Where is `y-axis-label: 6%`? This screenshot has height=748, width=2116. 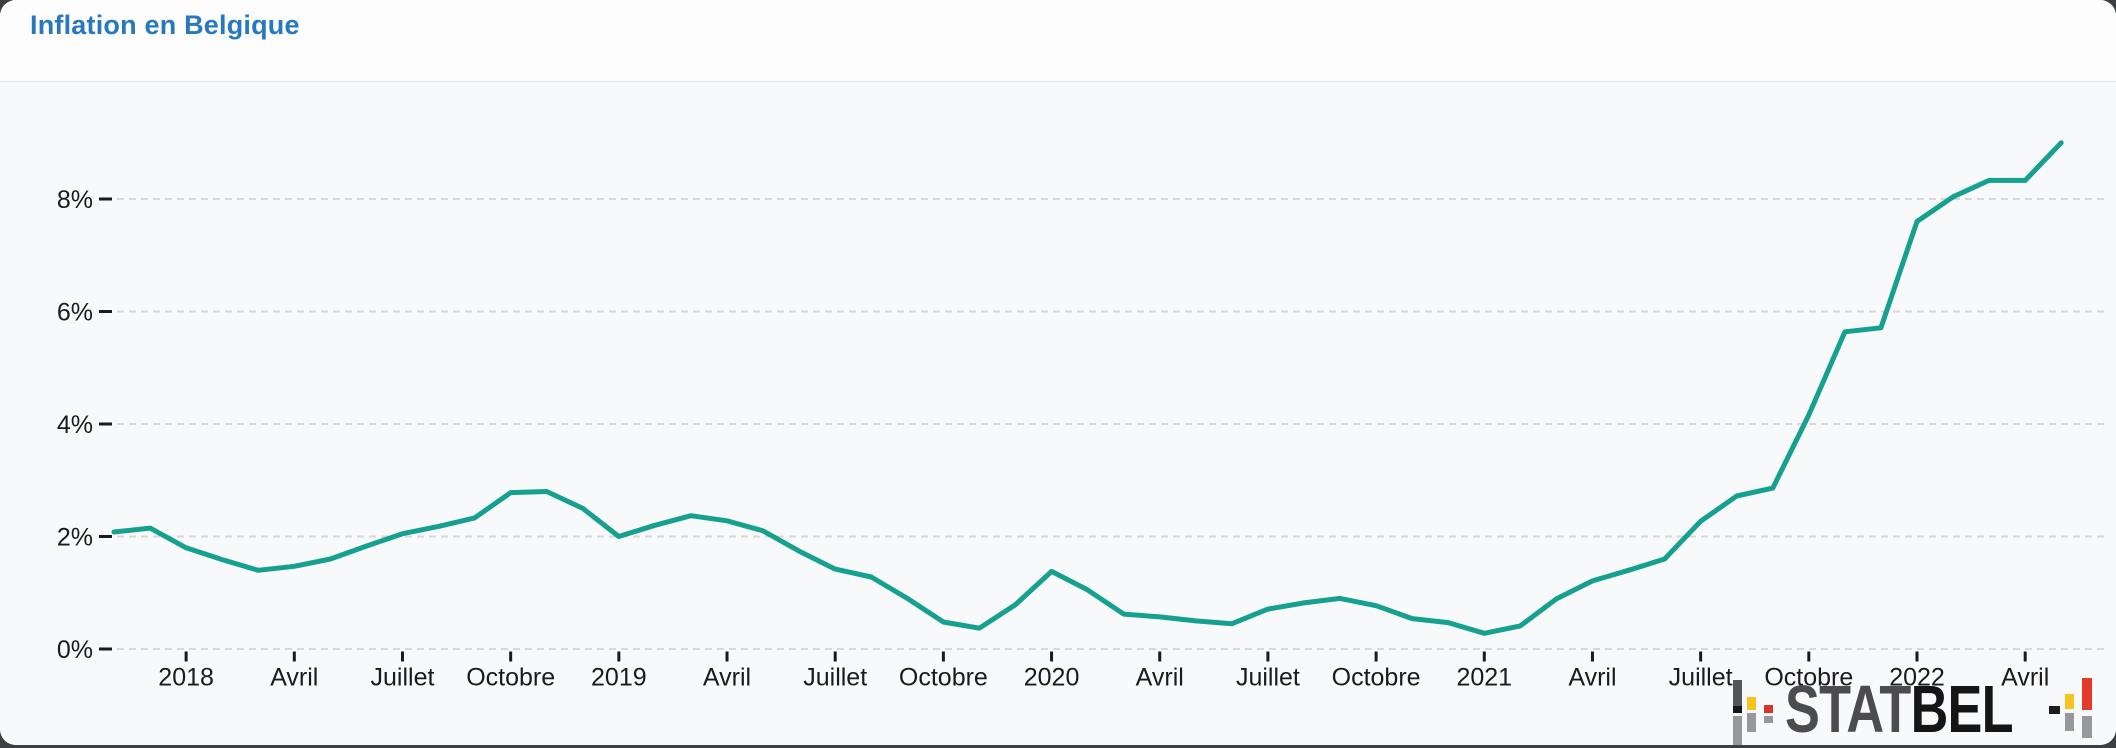
y-axis-label: 6% is located at coordinates (75, 312).